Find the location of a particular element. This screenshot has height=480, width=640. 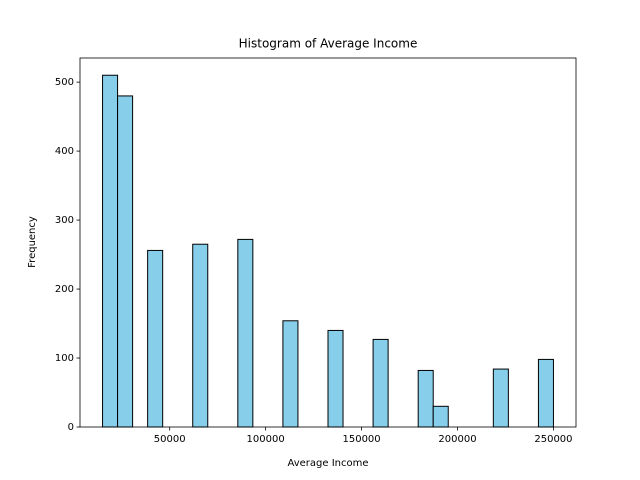

x-tick-label: 50000 is located at coordinates (170, 439).